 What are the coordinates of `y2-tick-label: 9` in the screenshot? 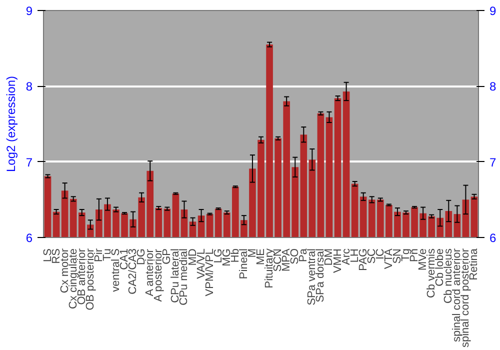 It's located at (493, 11).